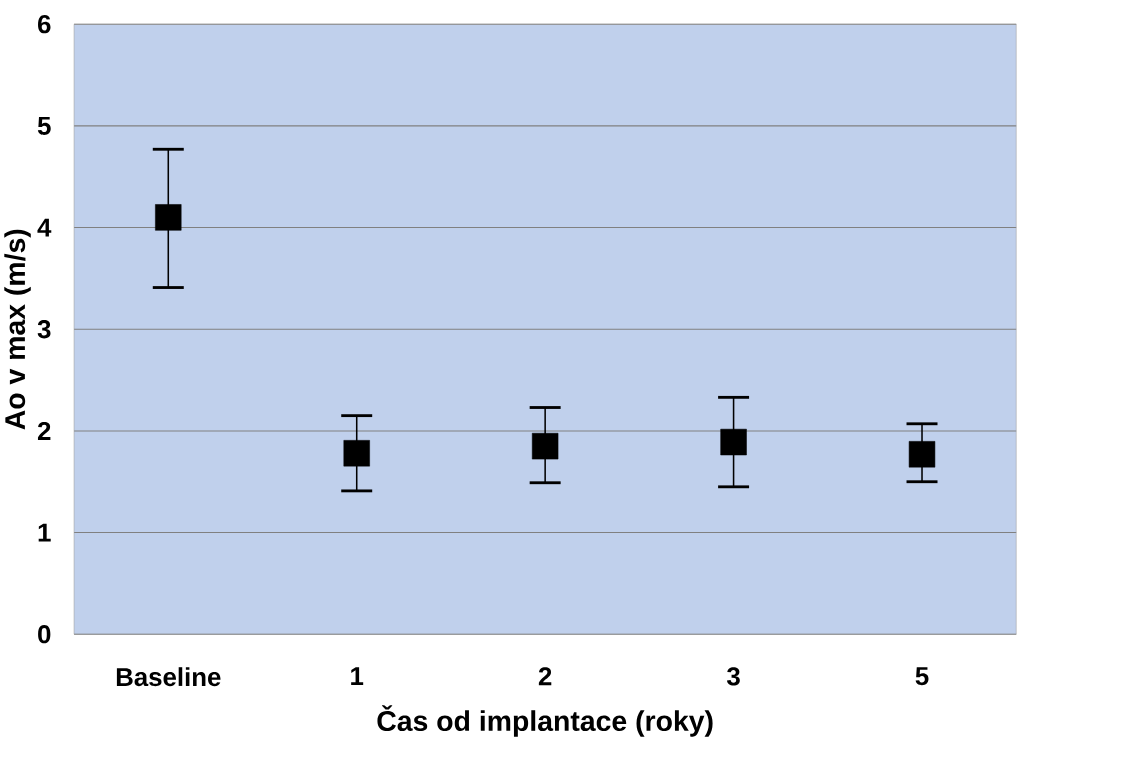 The width and height of the screenshot is (1124, 784). Describe the element at coordinates (17, 329) in the screenshot. I see `y-axis-title: Ao v max (m/s)` at that location.